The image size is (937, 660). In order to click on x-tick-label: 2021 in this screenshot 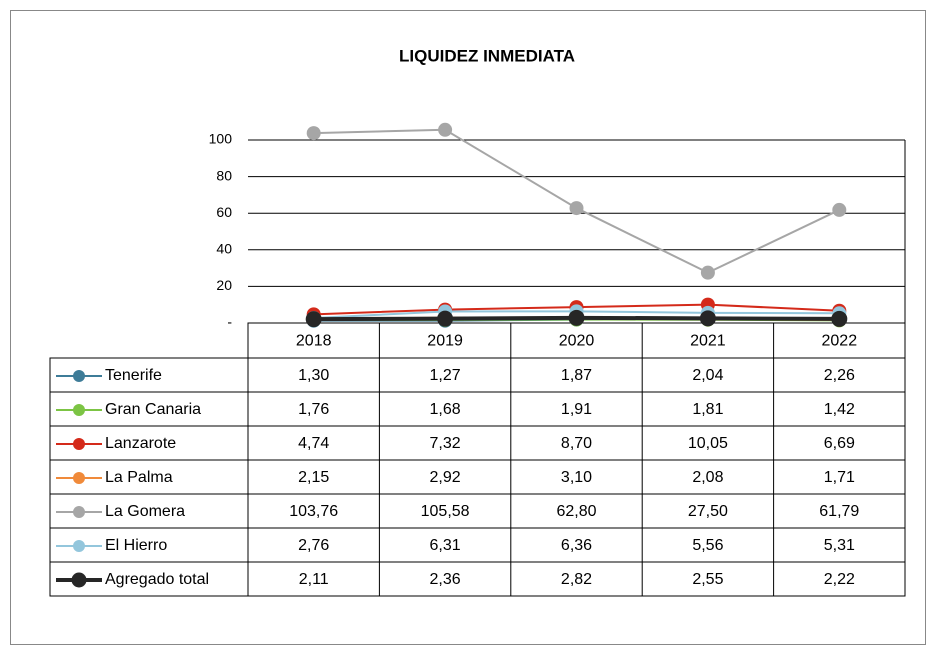, I will do `click(708, 341)`.